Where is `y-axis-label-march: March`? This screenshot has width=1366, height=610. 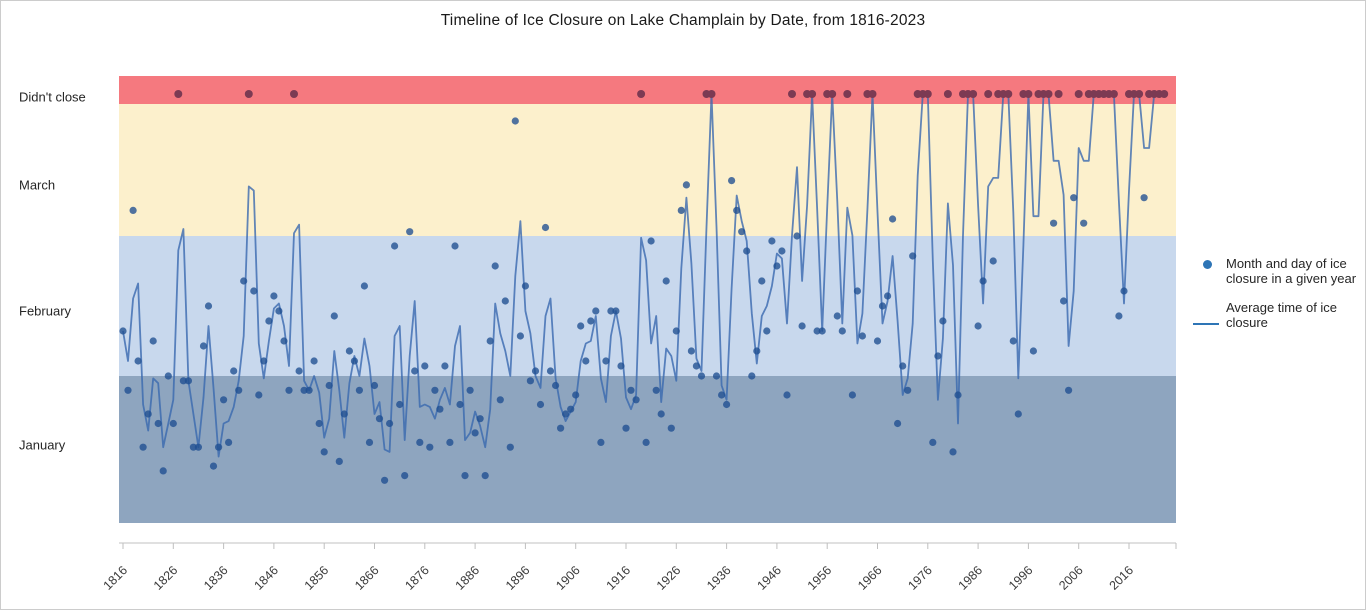
y-axis-label-march: March is located at coordinates (37, 185).